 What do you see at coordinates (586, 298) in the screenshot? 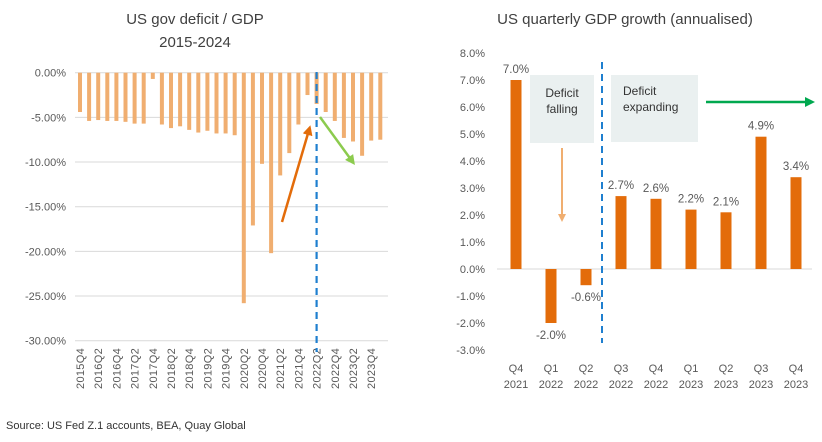
I see `data-label: -0.6%` at bounding box center [586, 298].